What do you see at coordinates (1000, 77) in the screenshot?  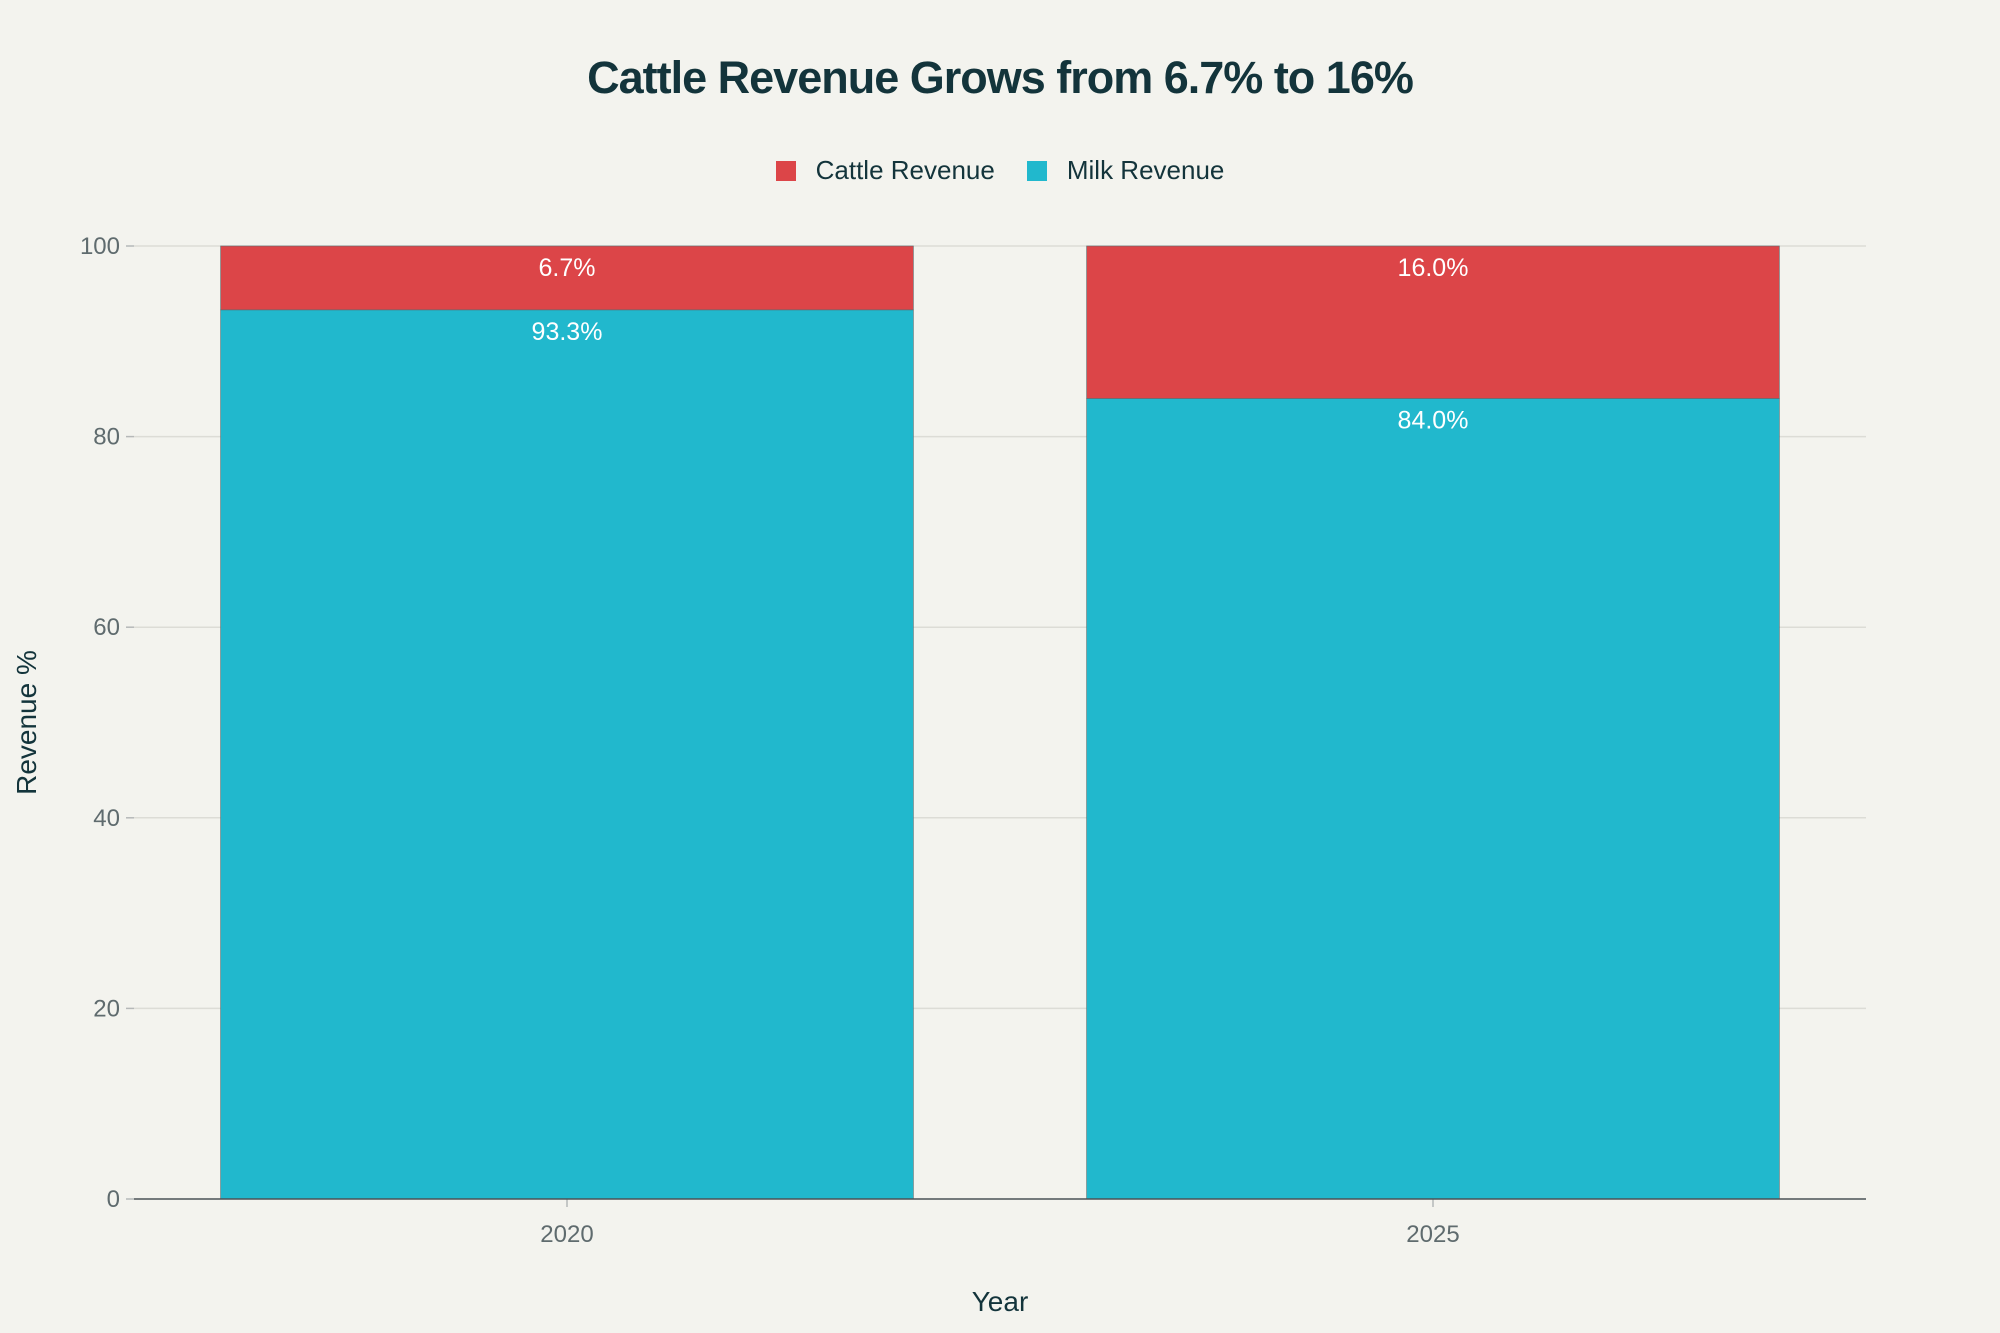 I see `chart-title: Cattle Revenue Grows from 6.7% to 16%` at bounding box center [1000, 77].